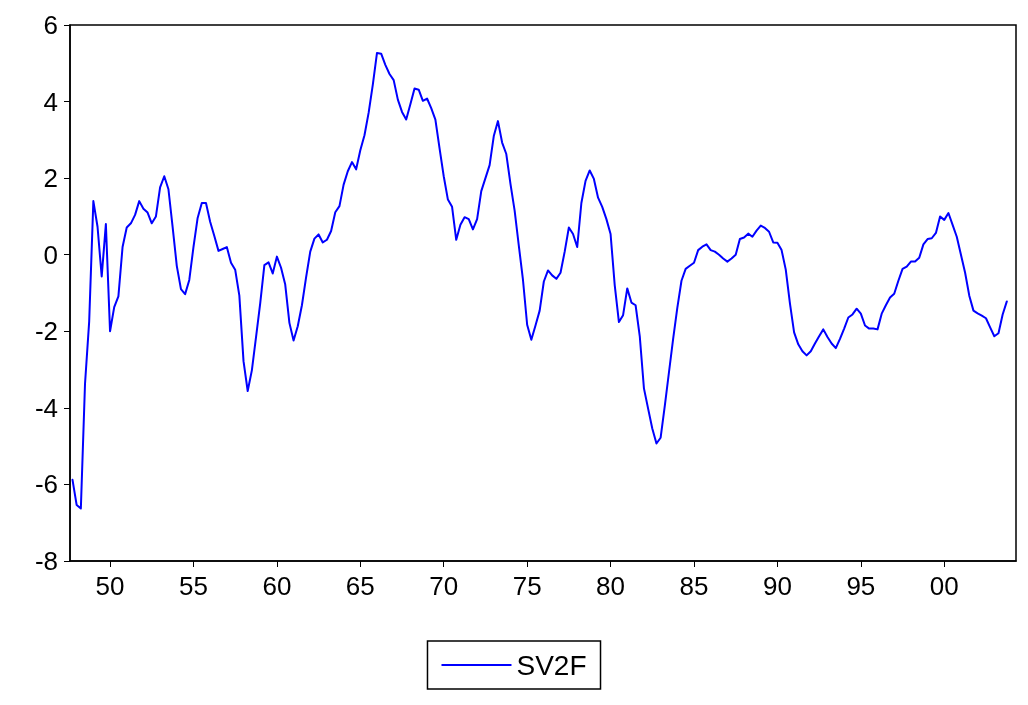 The image size is (1028, 705). What do you see at coordinates (360, 586) in the screenshot?
I see `x-tick-label: 65` at bounding box center [360, 586].